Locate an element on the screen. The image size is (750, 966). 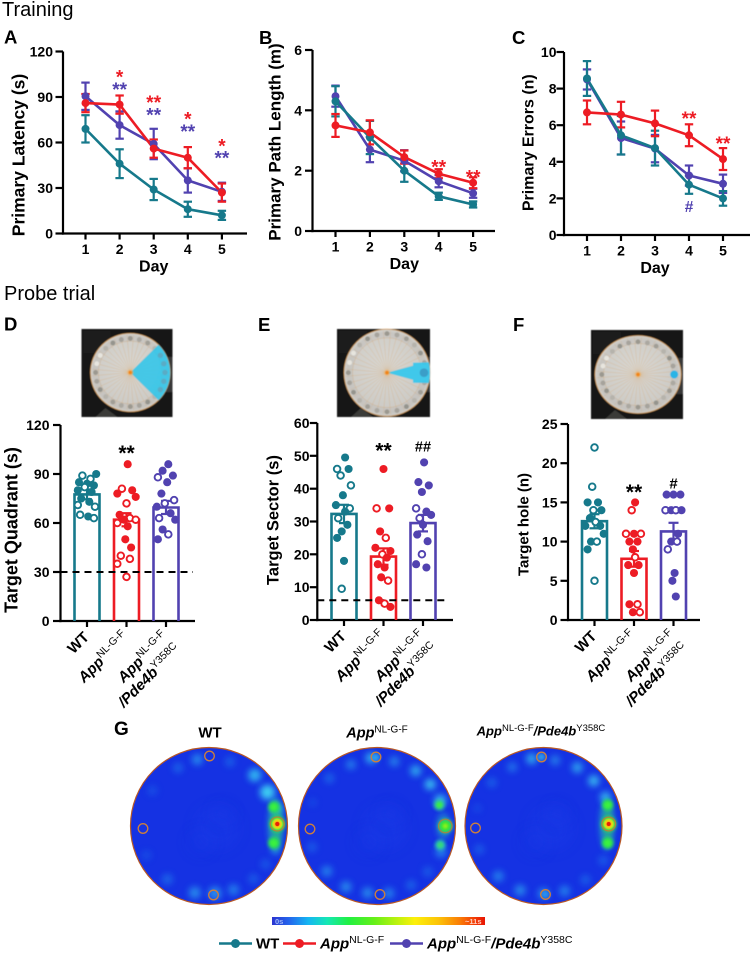
svg-text: Primary Latency (s) is located at coordinates (19, 155).